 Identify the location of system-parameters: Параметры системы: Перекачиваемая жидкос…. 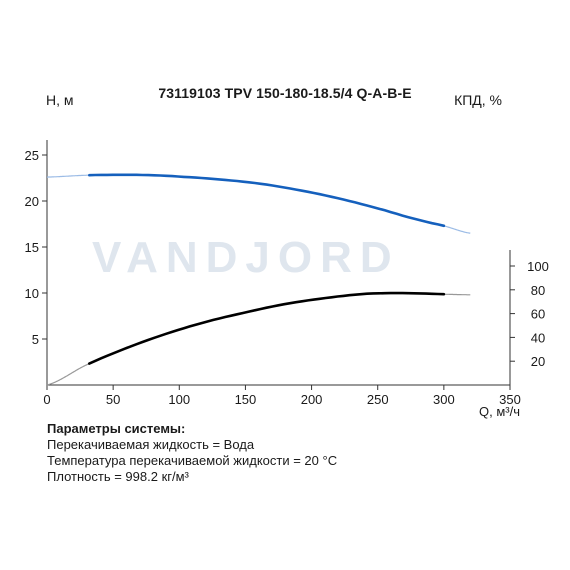
(192, 453).